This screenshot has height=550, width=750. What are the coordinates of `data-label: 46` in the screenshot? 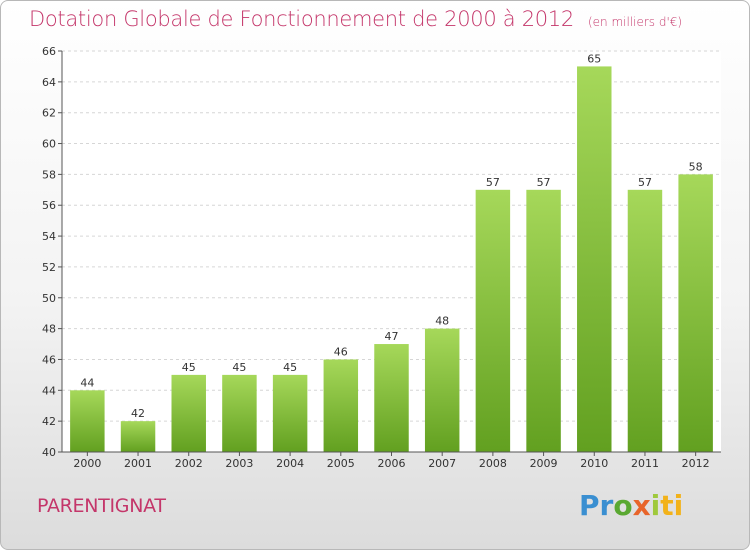 It's located at (341, 351).